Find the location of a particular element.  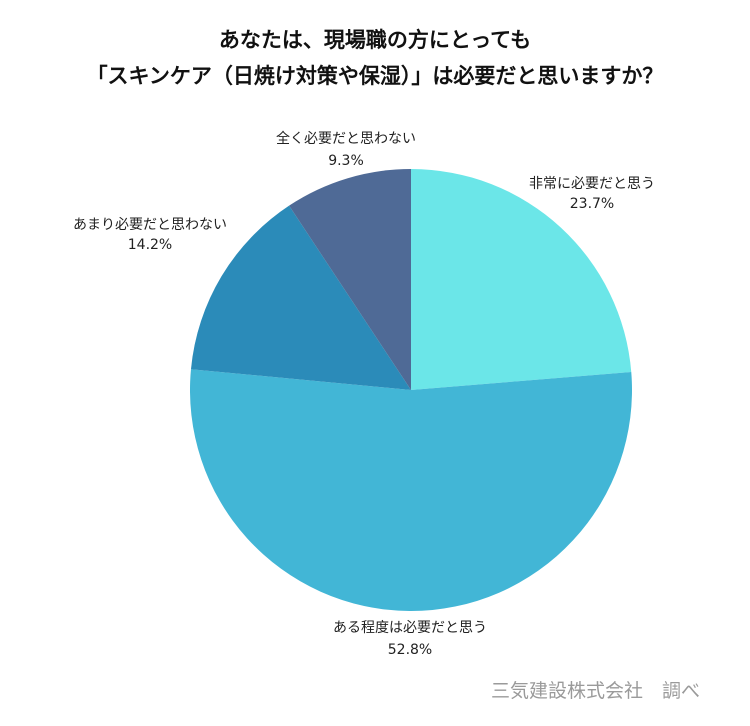

source-credit: 三気建設株式会社 調べ is located at coordinates (595, 691).